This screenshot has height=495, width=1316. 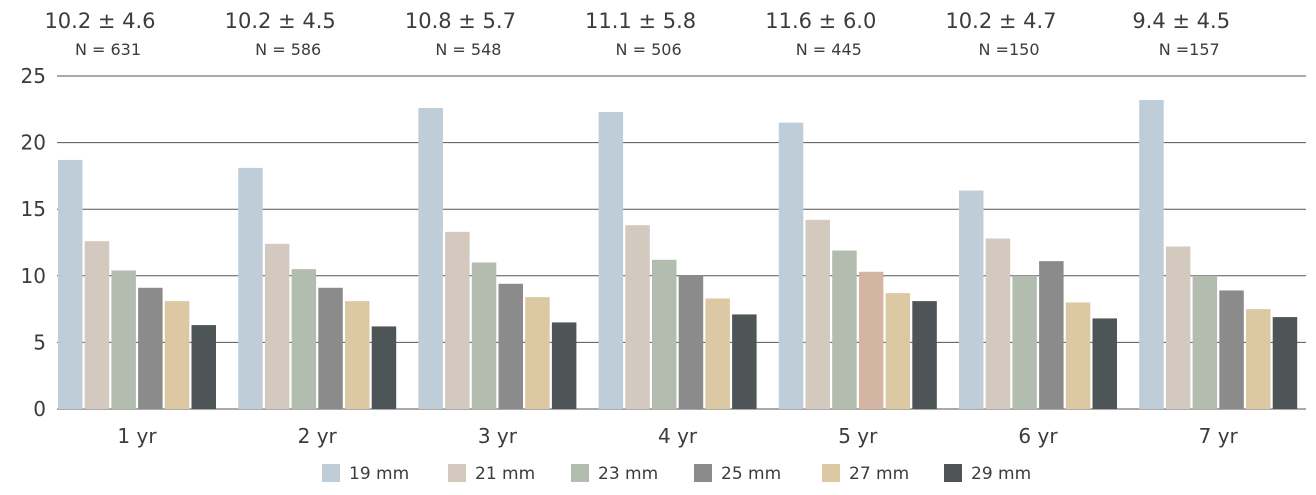 I want to click on group-n-label: N = 506, so click(x=649, y=49).